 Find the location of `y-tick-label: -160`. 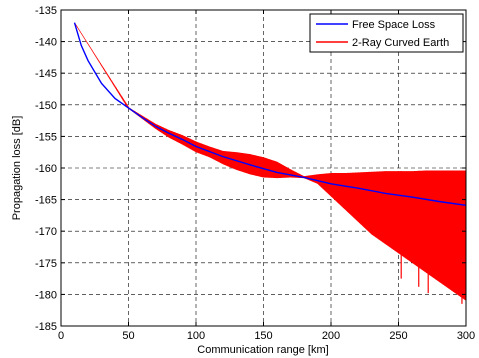

y-tick-label: -160 is located at coordinates (46, 169).